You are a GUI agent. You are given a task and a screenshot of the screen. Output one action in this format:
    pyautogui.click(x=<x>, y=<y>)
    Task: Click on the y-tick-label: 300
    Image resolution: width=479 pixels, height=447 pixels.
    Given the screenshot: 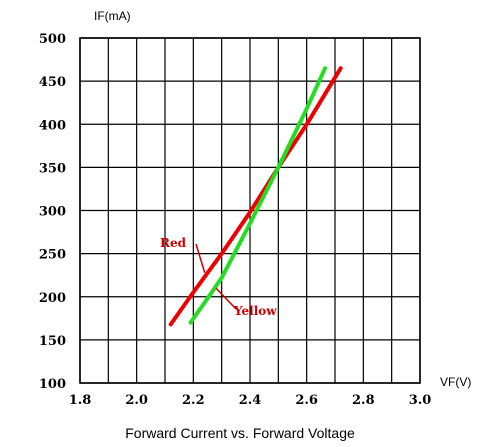 What is the action you would take?
    pyautogui.click(x=52, y=212)
    